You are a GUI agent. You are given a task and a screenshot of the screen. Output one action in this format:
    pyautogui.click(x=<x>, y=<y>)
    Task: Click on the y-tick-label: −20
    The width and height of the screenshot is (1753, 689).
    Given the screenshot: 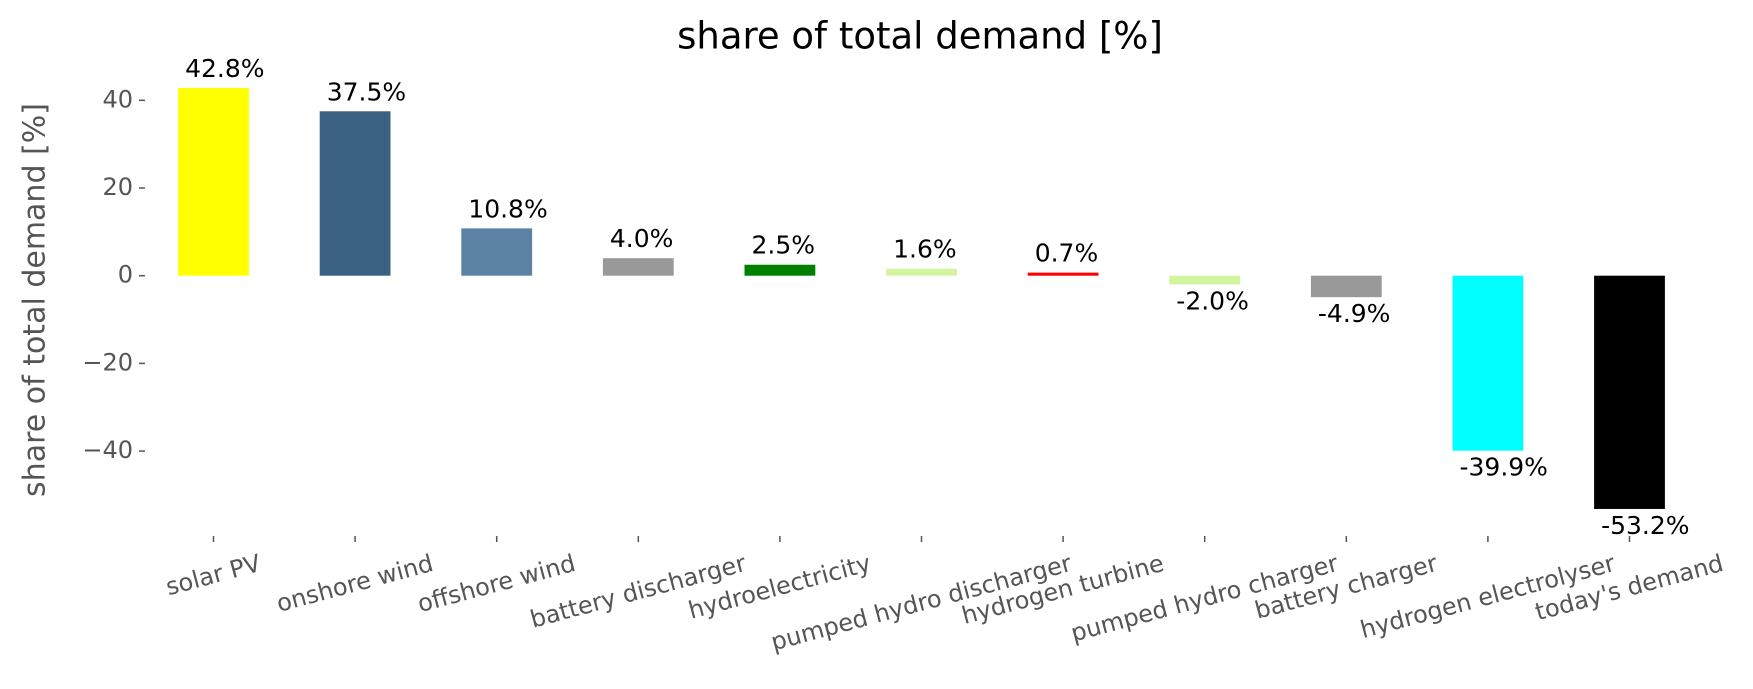 What is the action you would take?
    pyautogui.click(x=107, y=362)
    